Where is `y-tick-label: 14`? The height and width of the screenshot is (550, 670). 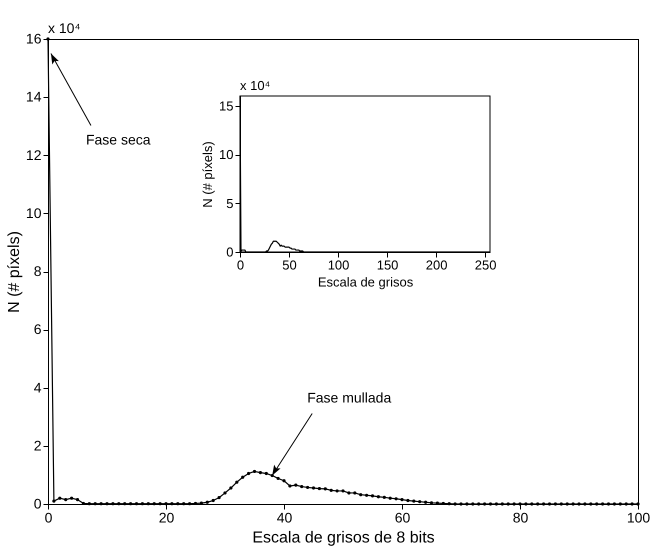
y-tick-label: 14 is located at coordinates (34, 96).